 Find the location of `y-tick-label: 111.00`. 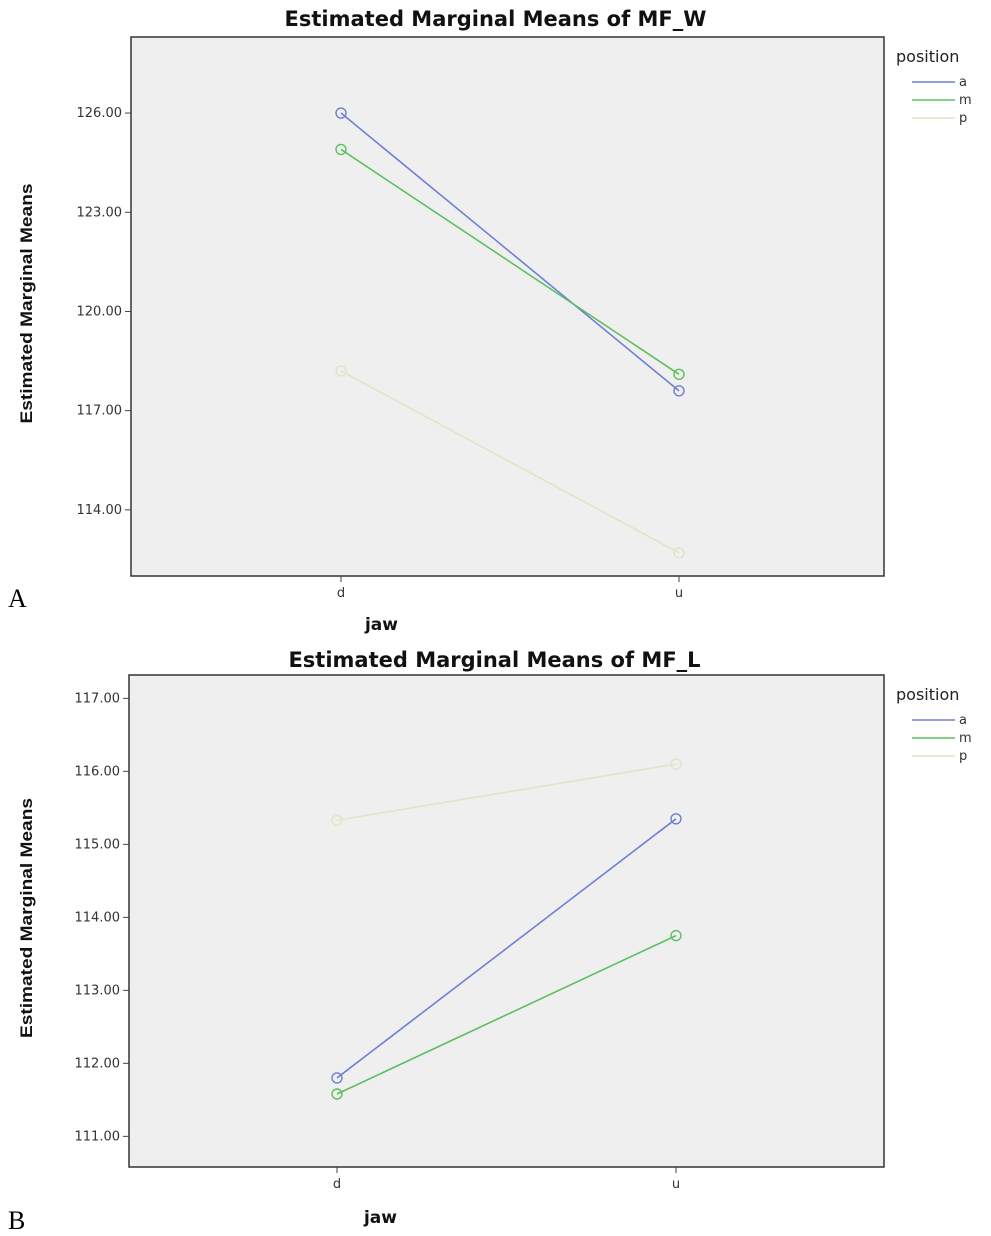

y-tick-label: 111.00 is located at coordinates (98, 1136).